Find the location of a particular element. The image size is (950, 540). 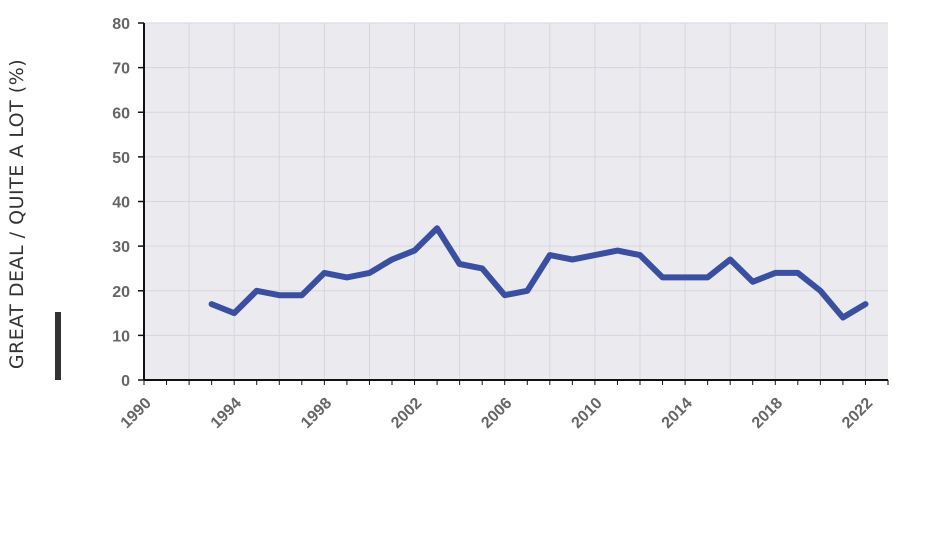

x-tick-label: 2022 is located at coordinates (857, 413).